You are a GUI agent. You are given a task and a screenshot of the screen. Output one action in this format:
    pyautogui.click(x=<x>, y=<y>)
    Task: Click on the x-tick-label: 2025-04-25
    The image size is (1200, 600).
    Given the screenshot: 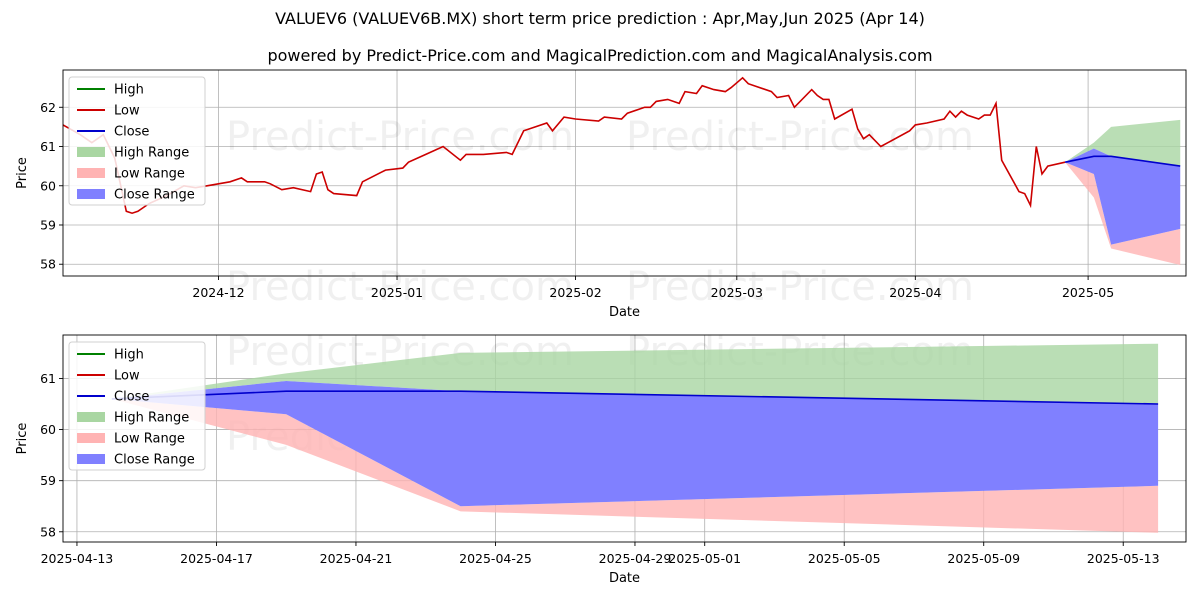 What is the action you would take?
    pyautogui.click(x=495, y=558)
    